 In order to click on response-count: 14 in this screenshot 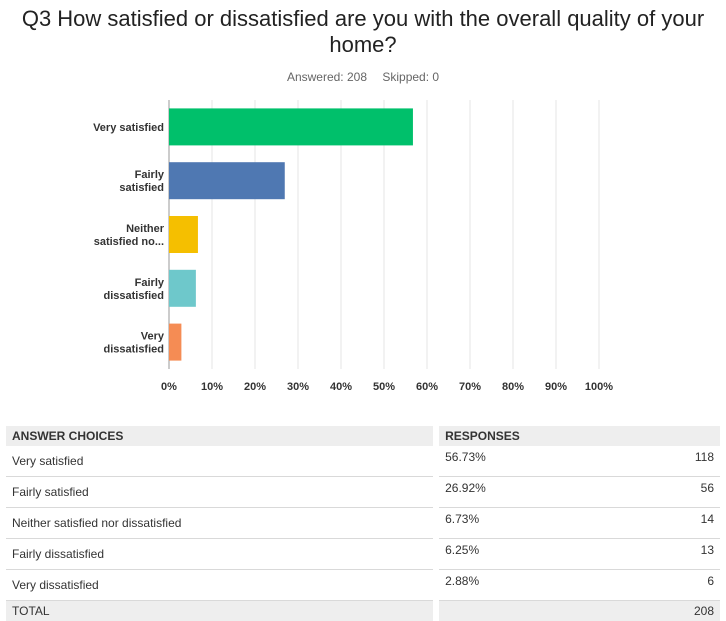, I will do `click(682, 523)`.